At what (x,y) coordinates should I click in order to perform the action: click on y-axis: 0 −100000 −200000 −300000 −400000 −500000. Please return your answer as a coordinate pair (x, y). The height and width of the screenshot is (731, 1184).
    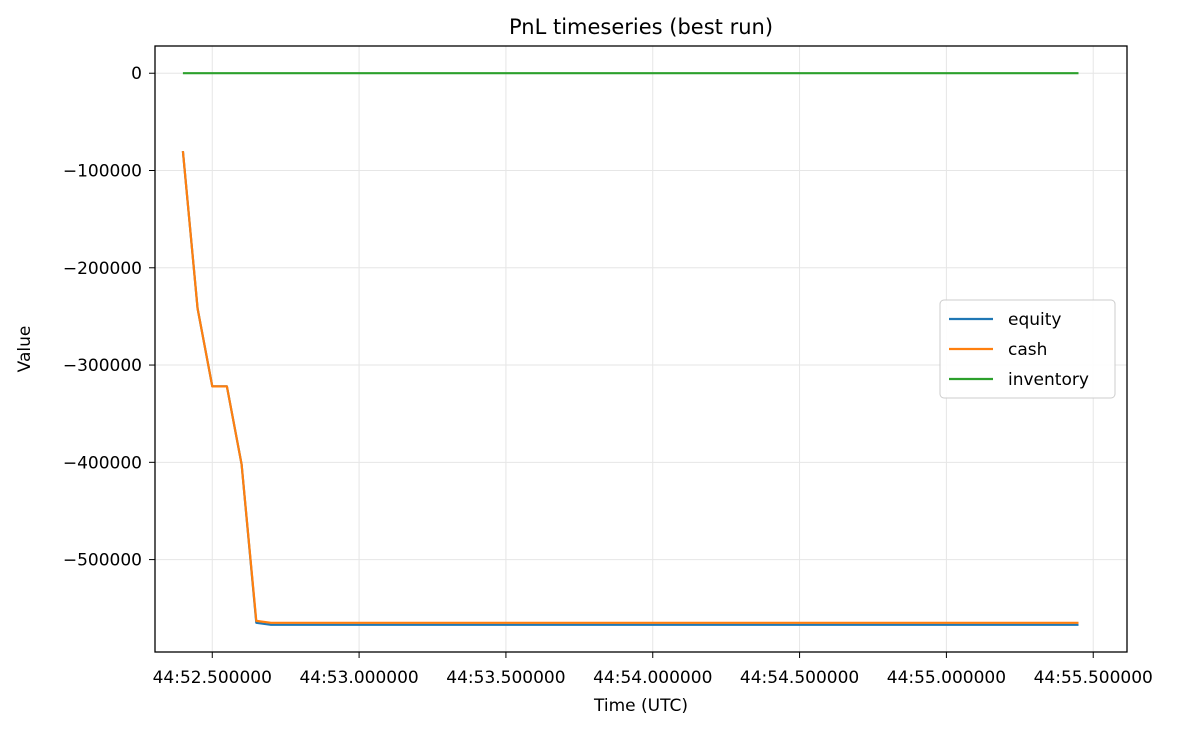
    Looking at the image, I should click on (109, 317).